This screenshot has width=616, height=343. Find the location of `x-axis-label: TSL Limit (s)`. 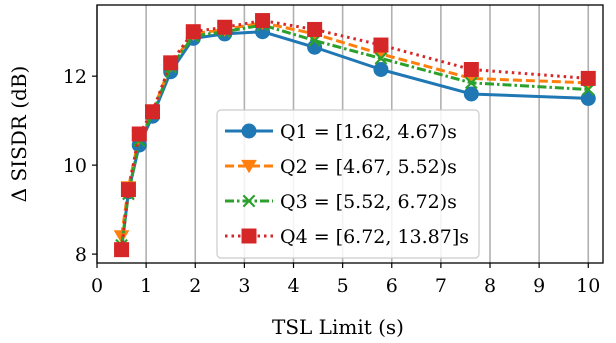

x-axis-label: TSL Limit (s) is located at coordinates (338, 327).